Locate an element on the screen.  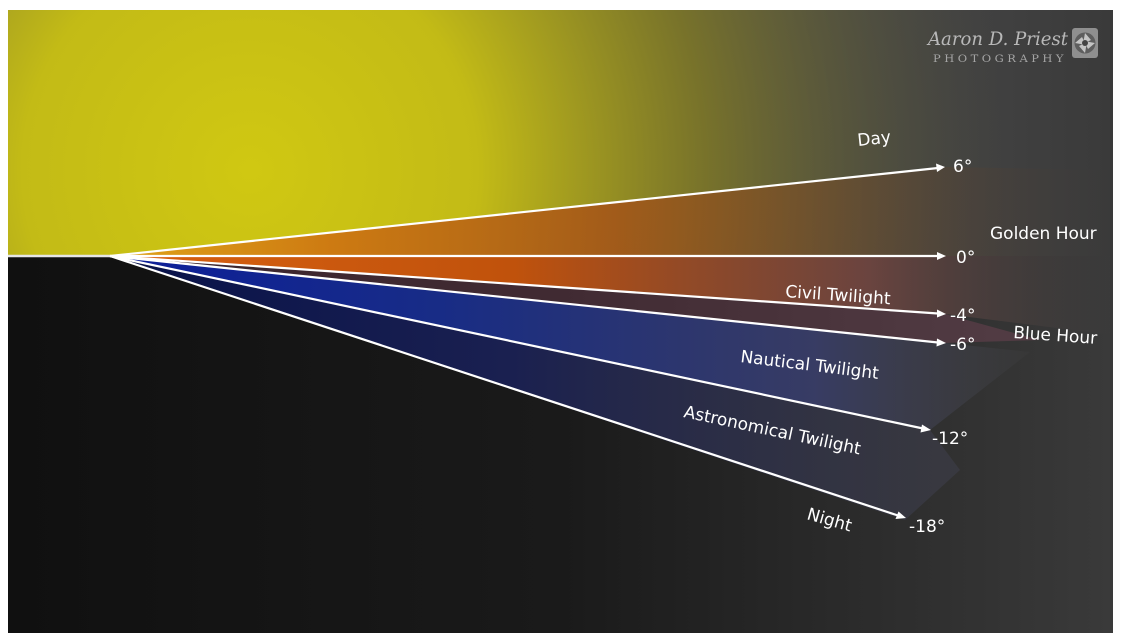
ray-minus-4-arrowhead is located at coordinates (941, 313).